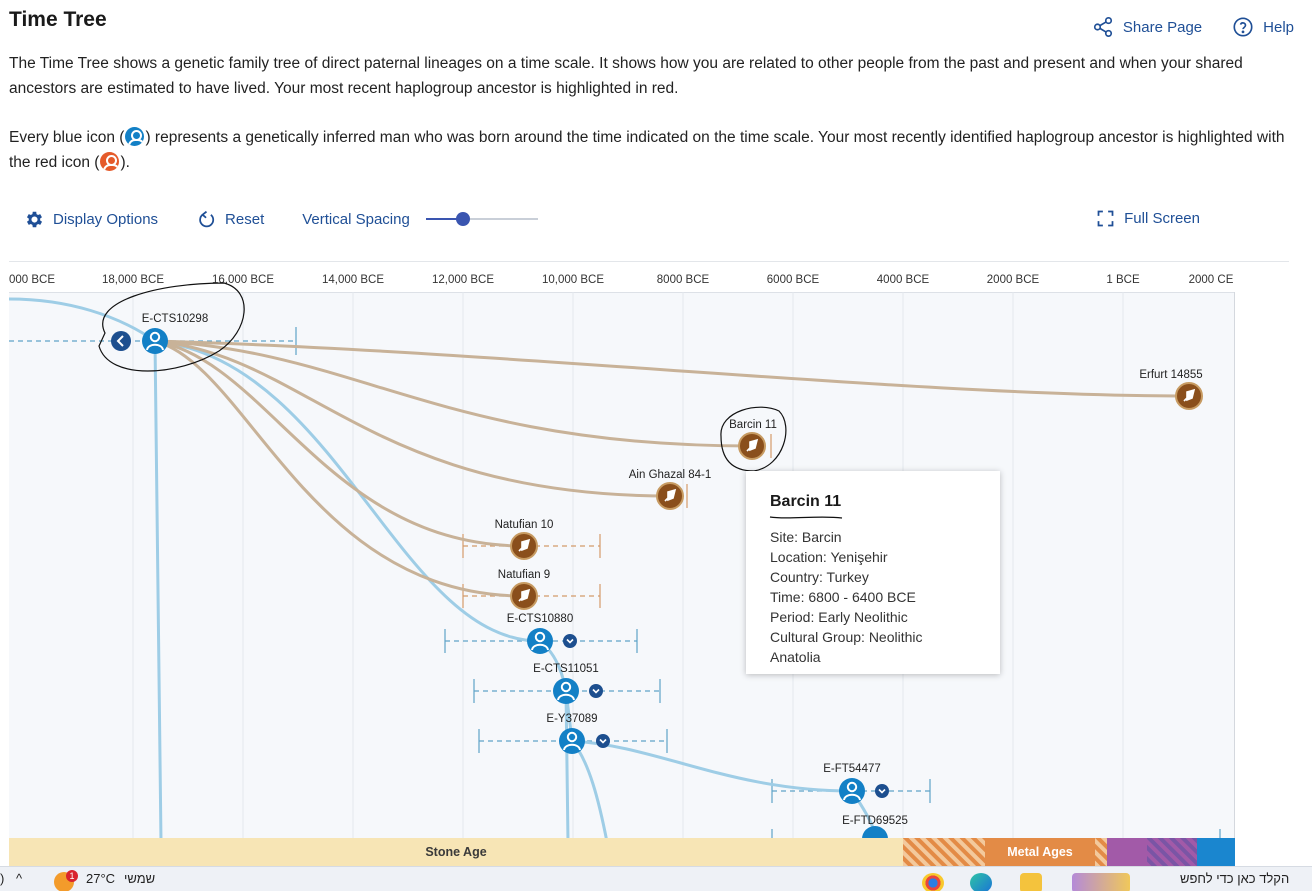 This screenshot has height=891, width=1312. Describe the element at coordinates (140, 878) in the screenshot. I see `weather-condition: שמשי` at that location.